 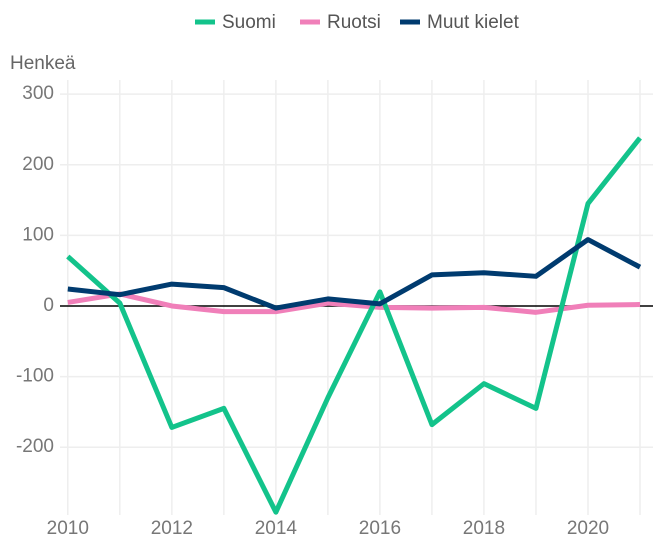 I want to click on legend-label: Muut kielet, so click(x=473, y=22).